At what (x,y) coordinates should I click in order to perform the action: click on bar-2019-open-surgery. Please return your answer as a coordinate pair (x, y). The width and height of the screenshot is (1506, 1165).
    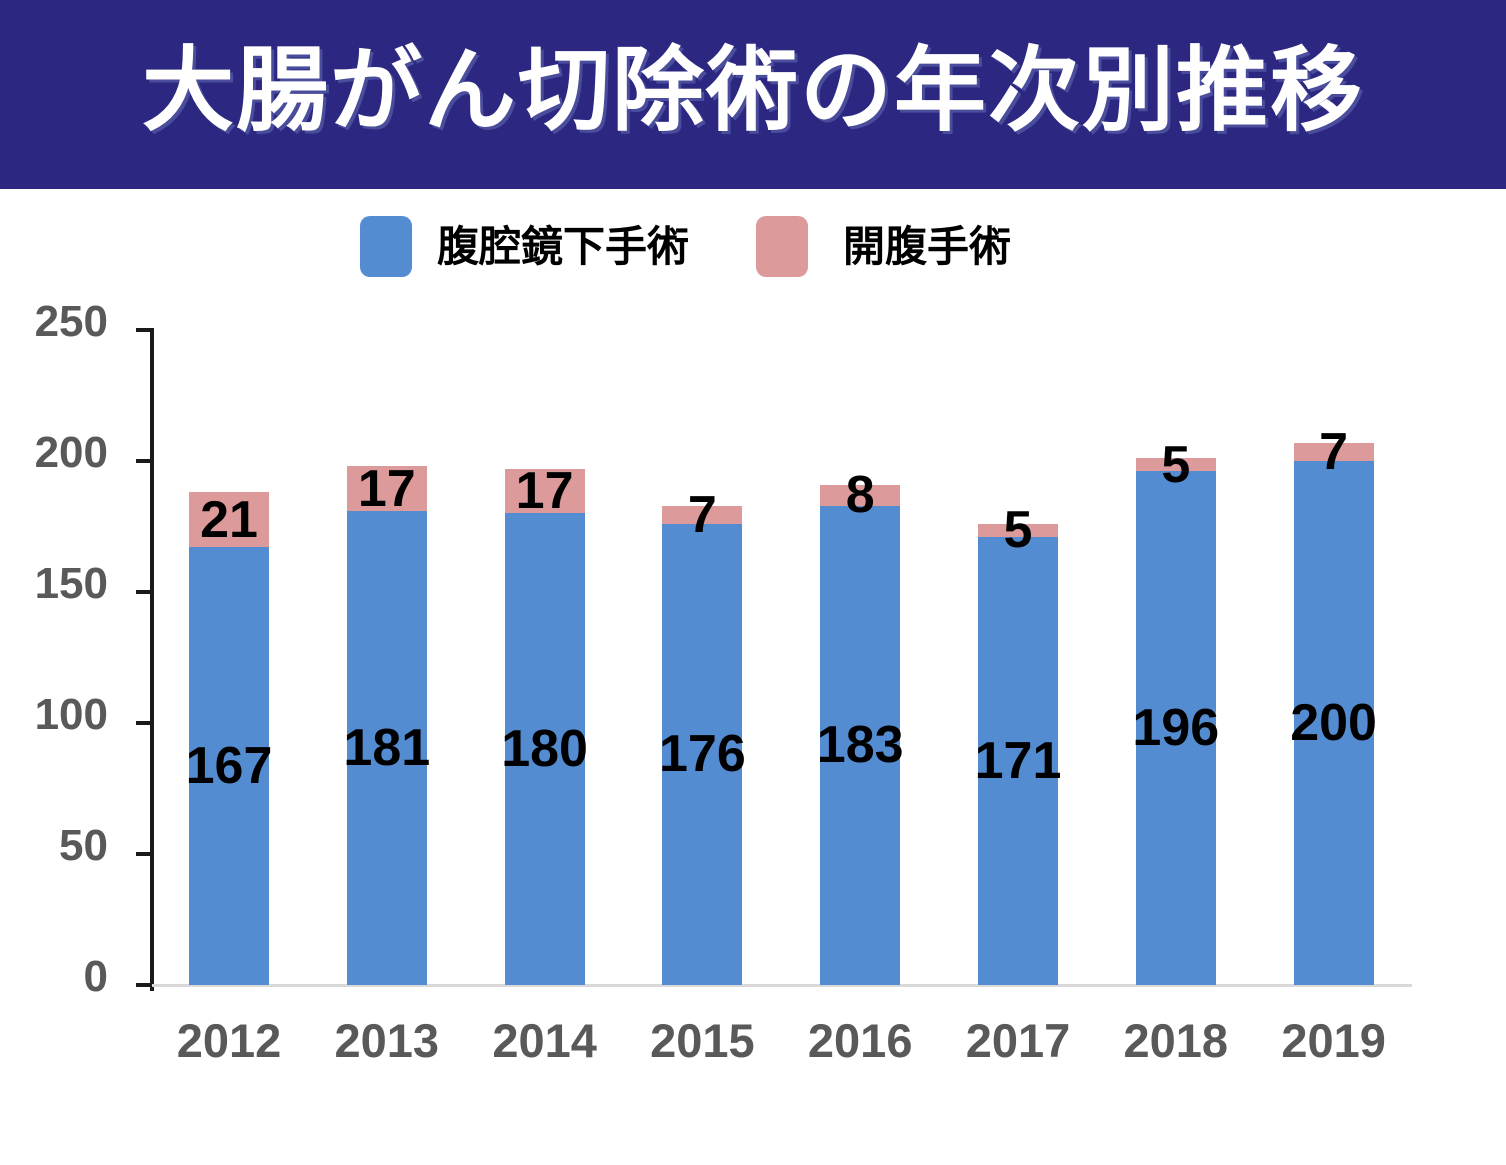
    Looking at the image, I should click on (1333, 451).